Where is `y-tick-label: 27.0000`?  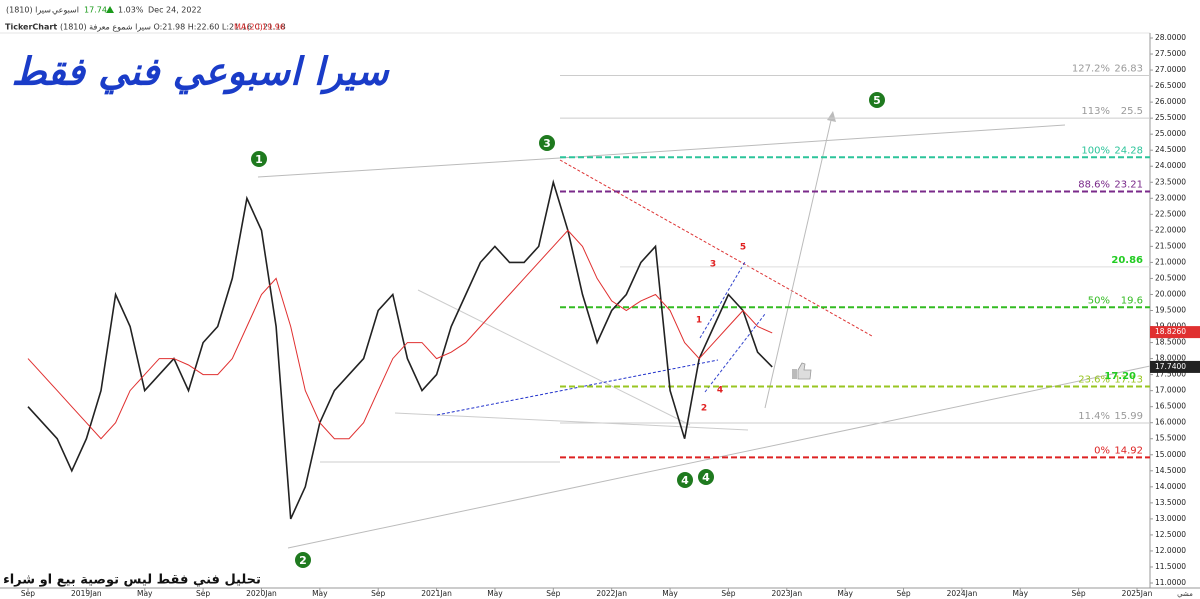 y-tick-label: 27.0000 is located at coordinates (1170, 69).